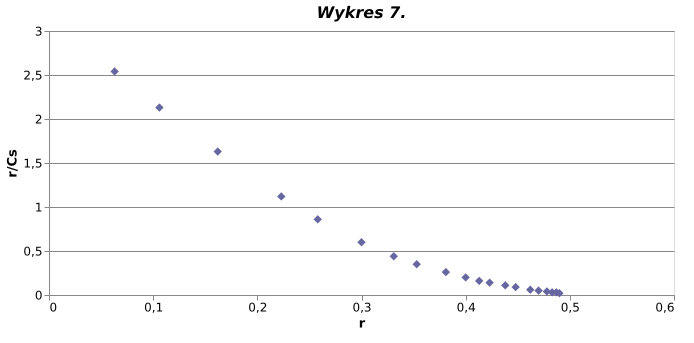 The image size is (694, 343). What do you see at coordinates (466, 307) in the screenshot?
I see `x-tick-label: 0,4` at bounding box center [466, 307].